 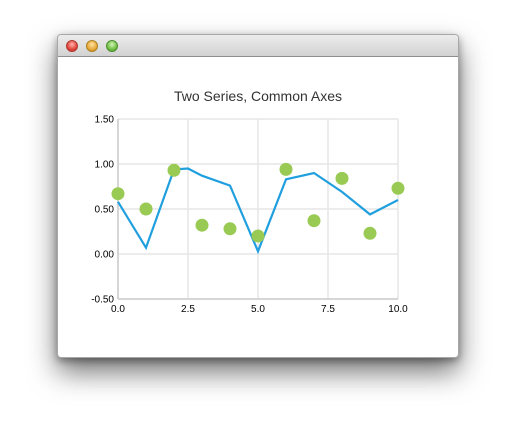 I want to click on x-axis: 0.0 2.5 5.0 7.5 10.0, so click(x=259, y=306).